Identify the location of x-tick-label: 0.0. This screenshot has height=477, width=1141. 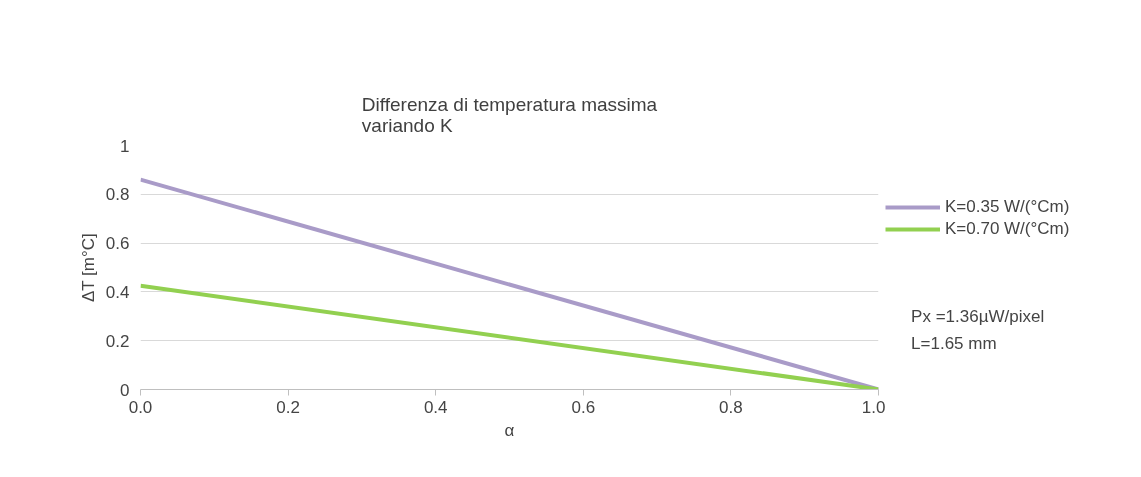
(140, 407).